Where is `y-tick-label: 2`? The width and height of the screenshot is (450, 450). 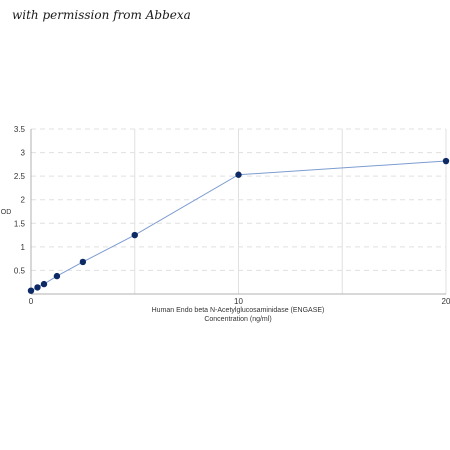 y-tick-label: 2 is located at coordinates (23, 200).